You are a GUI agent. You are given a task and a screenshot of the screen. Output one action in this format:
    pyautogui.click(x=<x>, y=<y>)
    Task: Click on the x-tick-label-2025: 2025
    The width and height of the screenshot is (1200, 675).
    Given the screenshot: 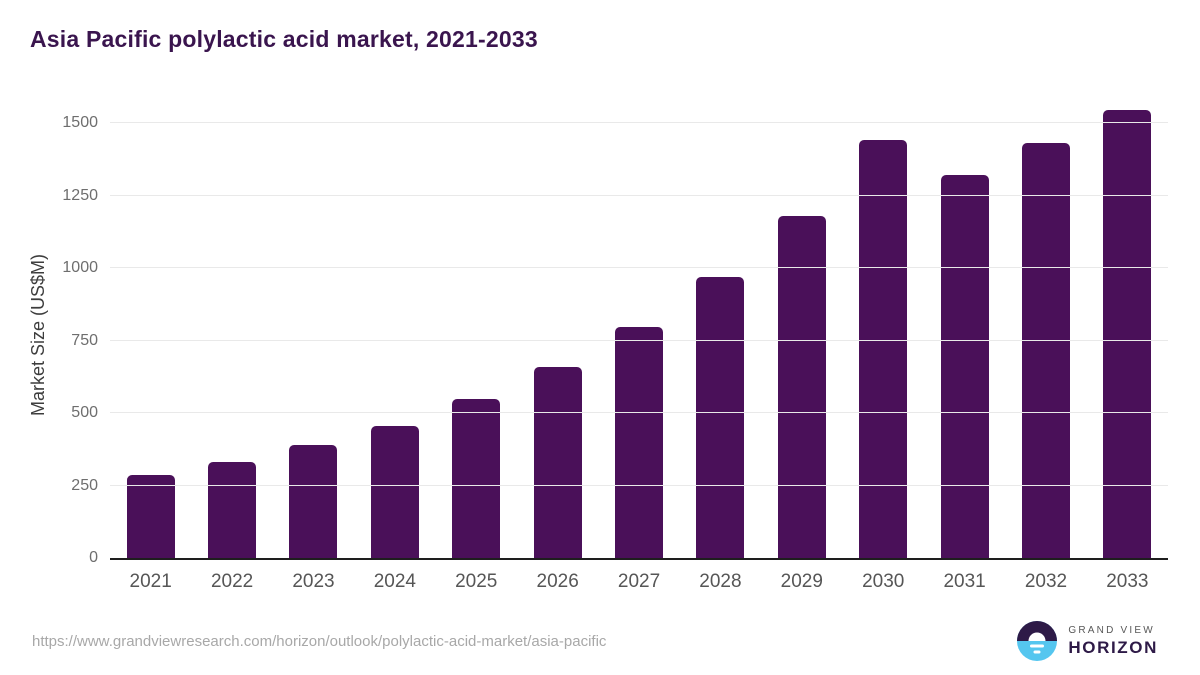 What is the action you would take?
    pyautogui.click(x=476, y=581)
    